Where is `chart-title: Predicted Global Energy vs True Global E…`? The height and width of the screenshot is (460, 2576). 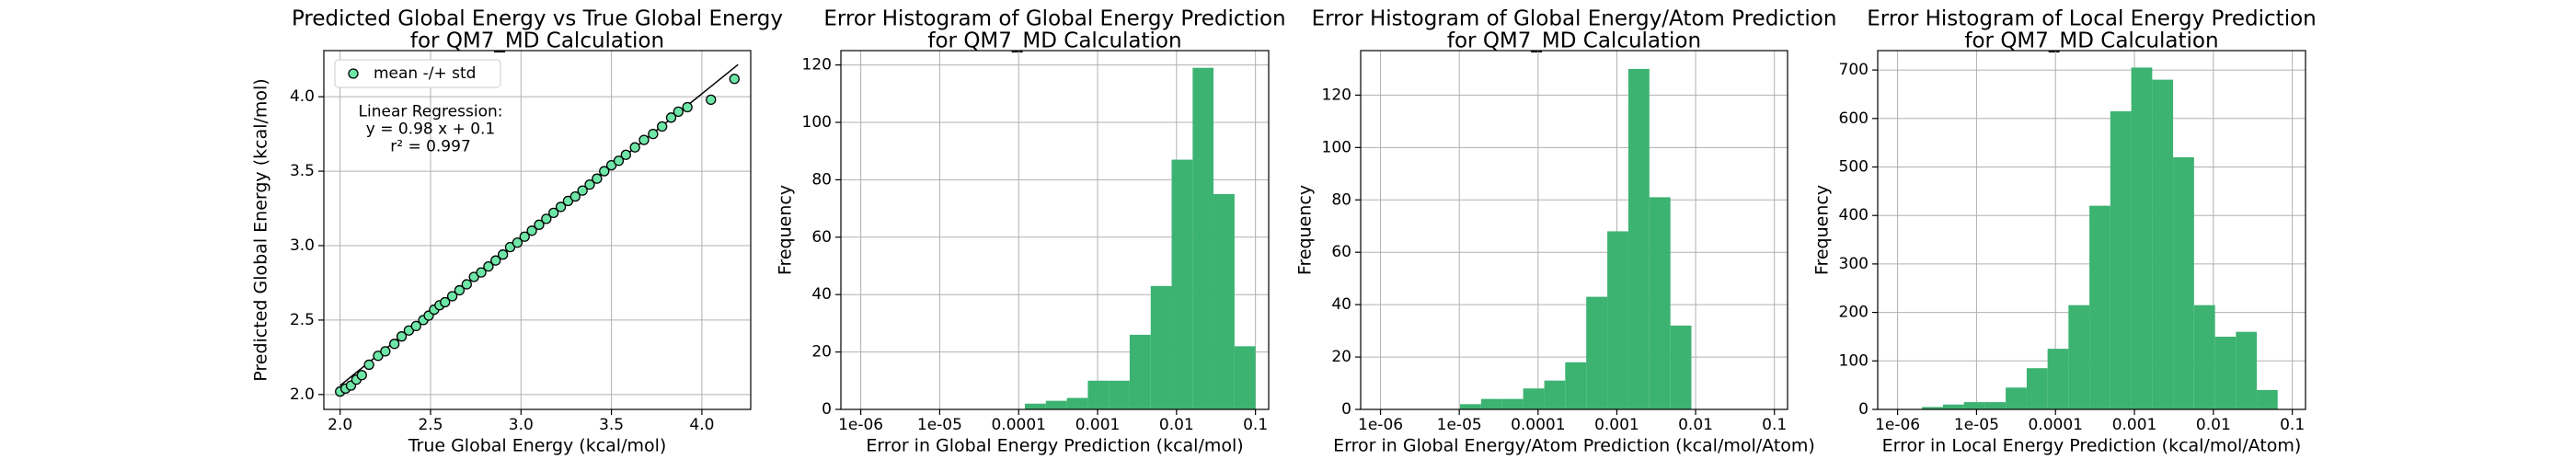
chart-title: Predicted Global Energy vs True Global E… is located at coordinates (537, 19).